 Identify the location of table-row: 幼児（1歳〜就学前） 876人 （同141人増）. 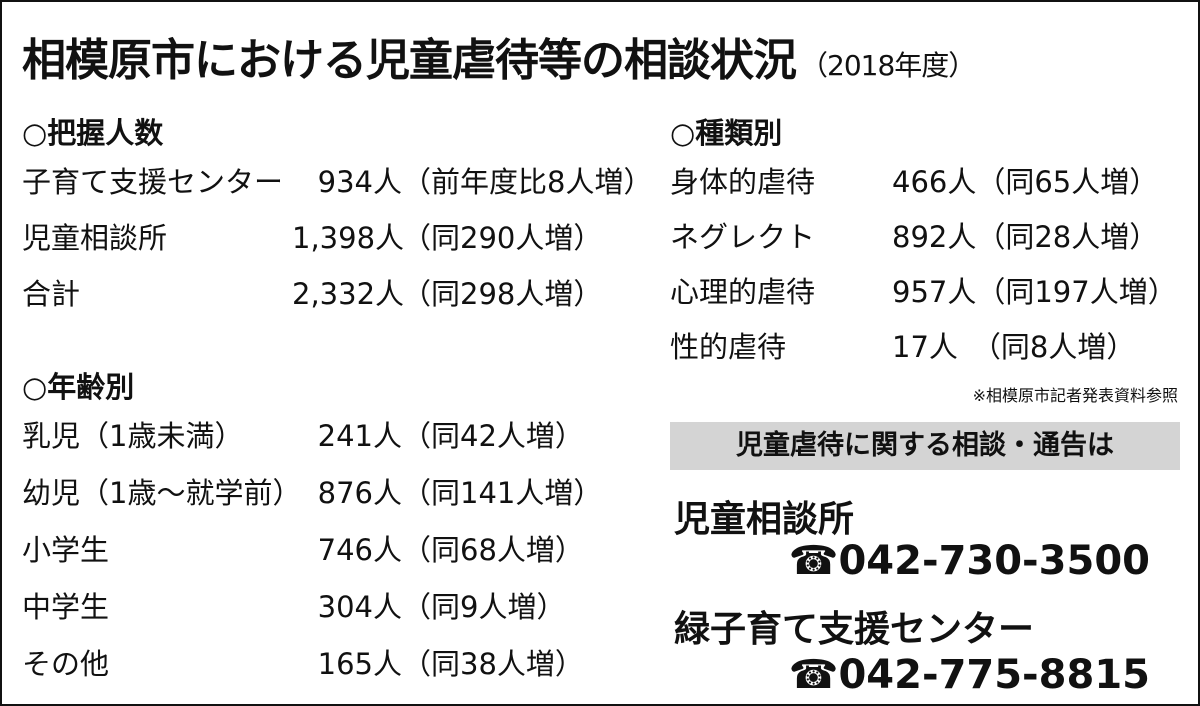
(312, 491).